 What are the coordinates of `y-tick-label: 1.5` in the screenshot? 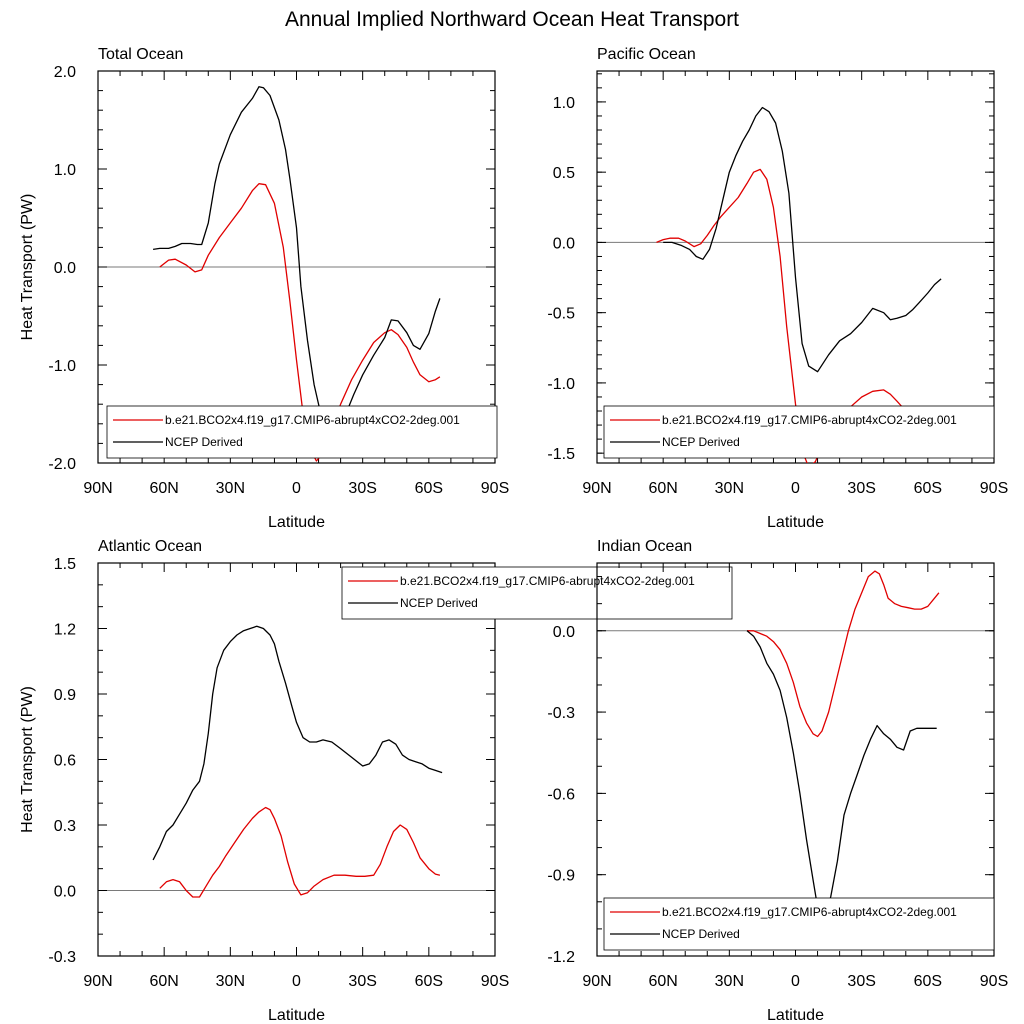 It's located at (65, 564).